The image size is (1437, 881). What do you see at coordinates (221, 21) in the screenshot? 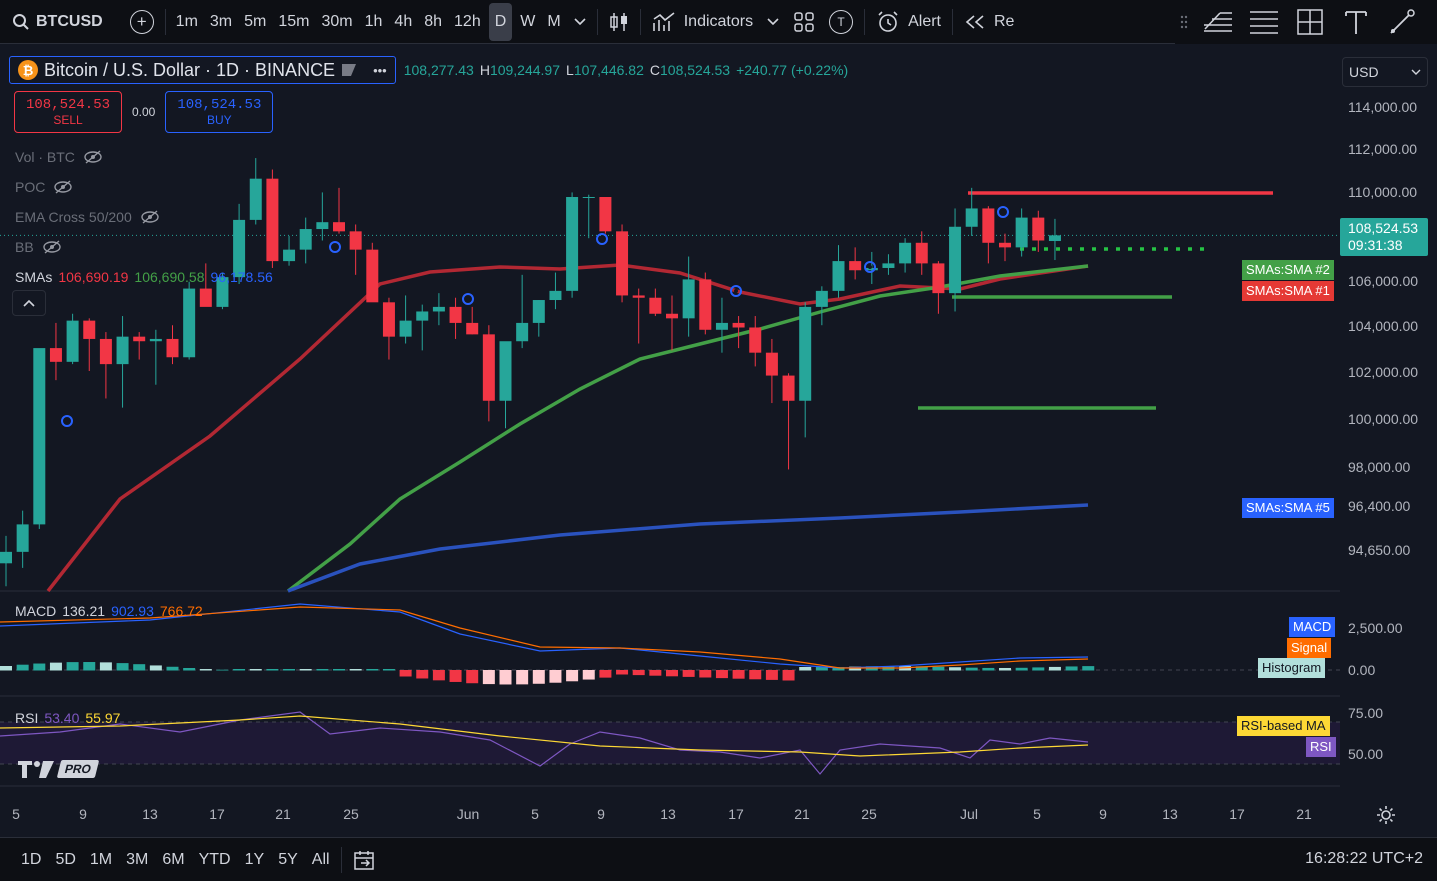
I see `timeframe-3m: 3m` at bounding box center [221, 21].